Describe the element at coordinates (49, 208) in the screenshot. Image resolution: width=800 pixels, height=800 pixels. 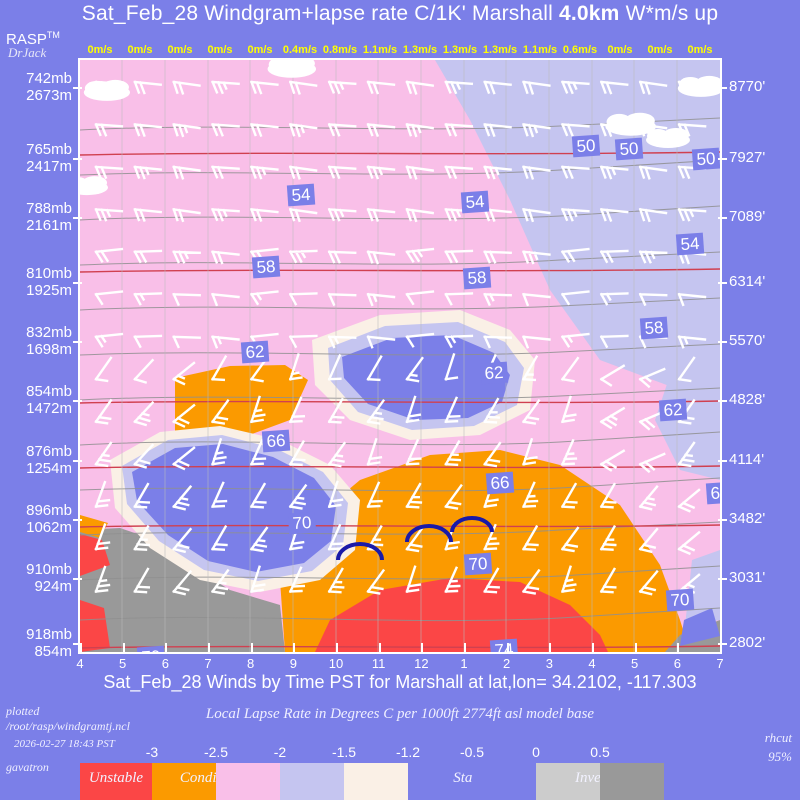
I see `pressure-label: 788mb` at that location.